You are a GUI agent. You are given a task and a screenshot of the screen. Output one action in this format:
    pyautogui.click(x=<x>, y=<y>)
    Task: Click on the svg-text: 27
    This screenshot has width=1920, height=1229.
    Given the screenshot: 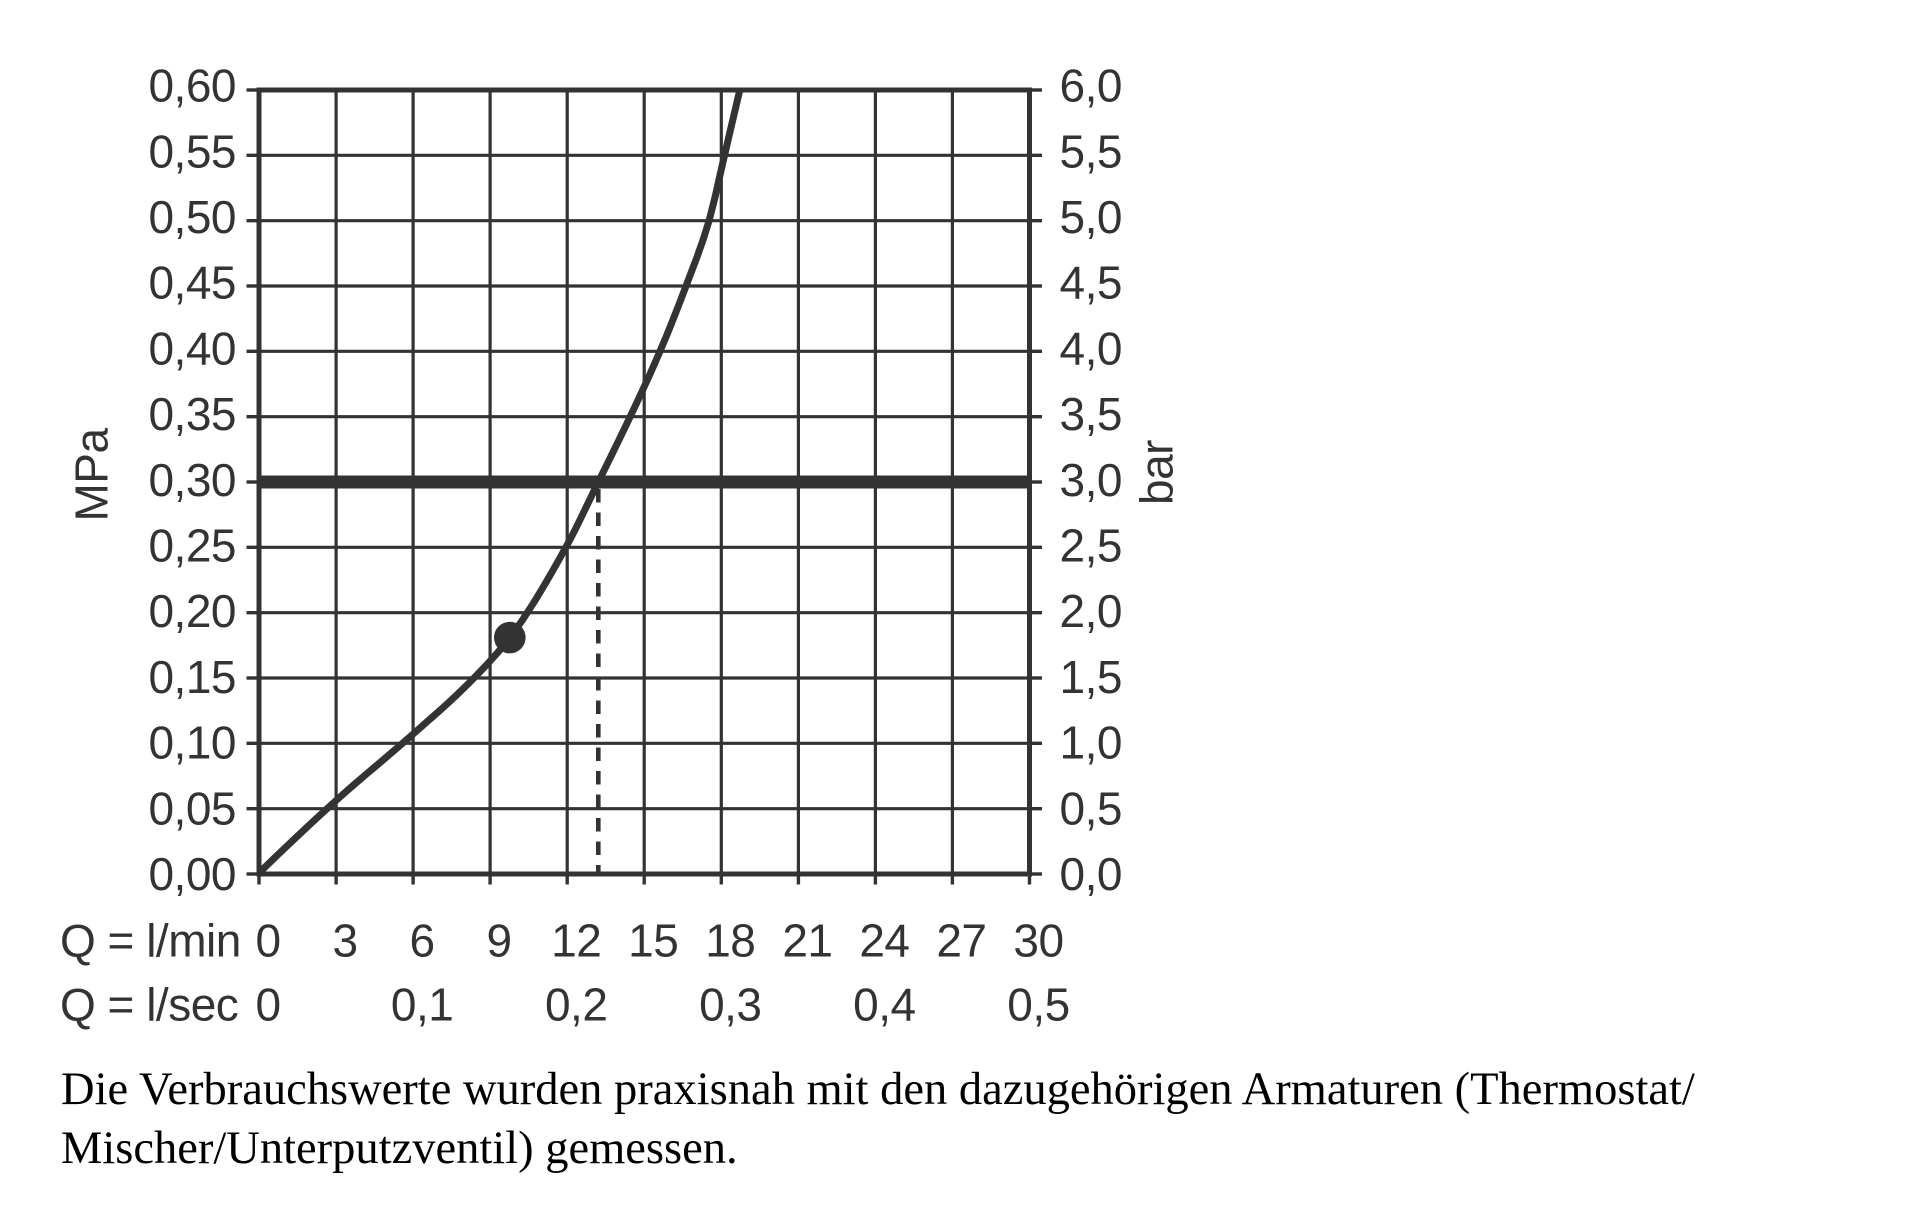 What is the action you would take?
    pyautogui.click(x=961, y=941)
    